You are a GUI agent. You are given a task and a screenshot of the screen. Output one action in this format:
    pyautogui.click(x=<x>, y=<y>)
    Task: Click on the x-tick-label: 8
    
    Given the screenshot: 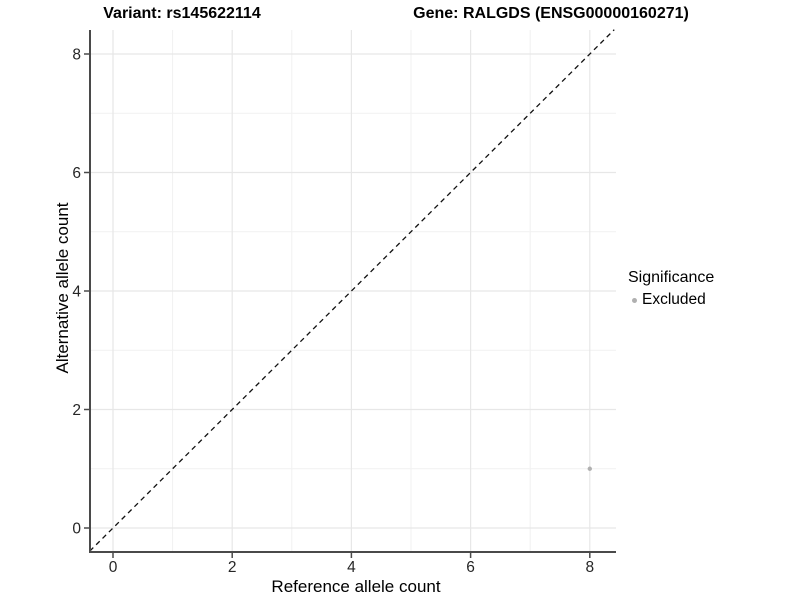 What is the action you would take?
    pyautogui.click(x=589, y=567)
    